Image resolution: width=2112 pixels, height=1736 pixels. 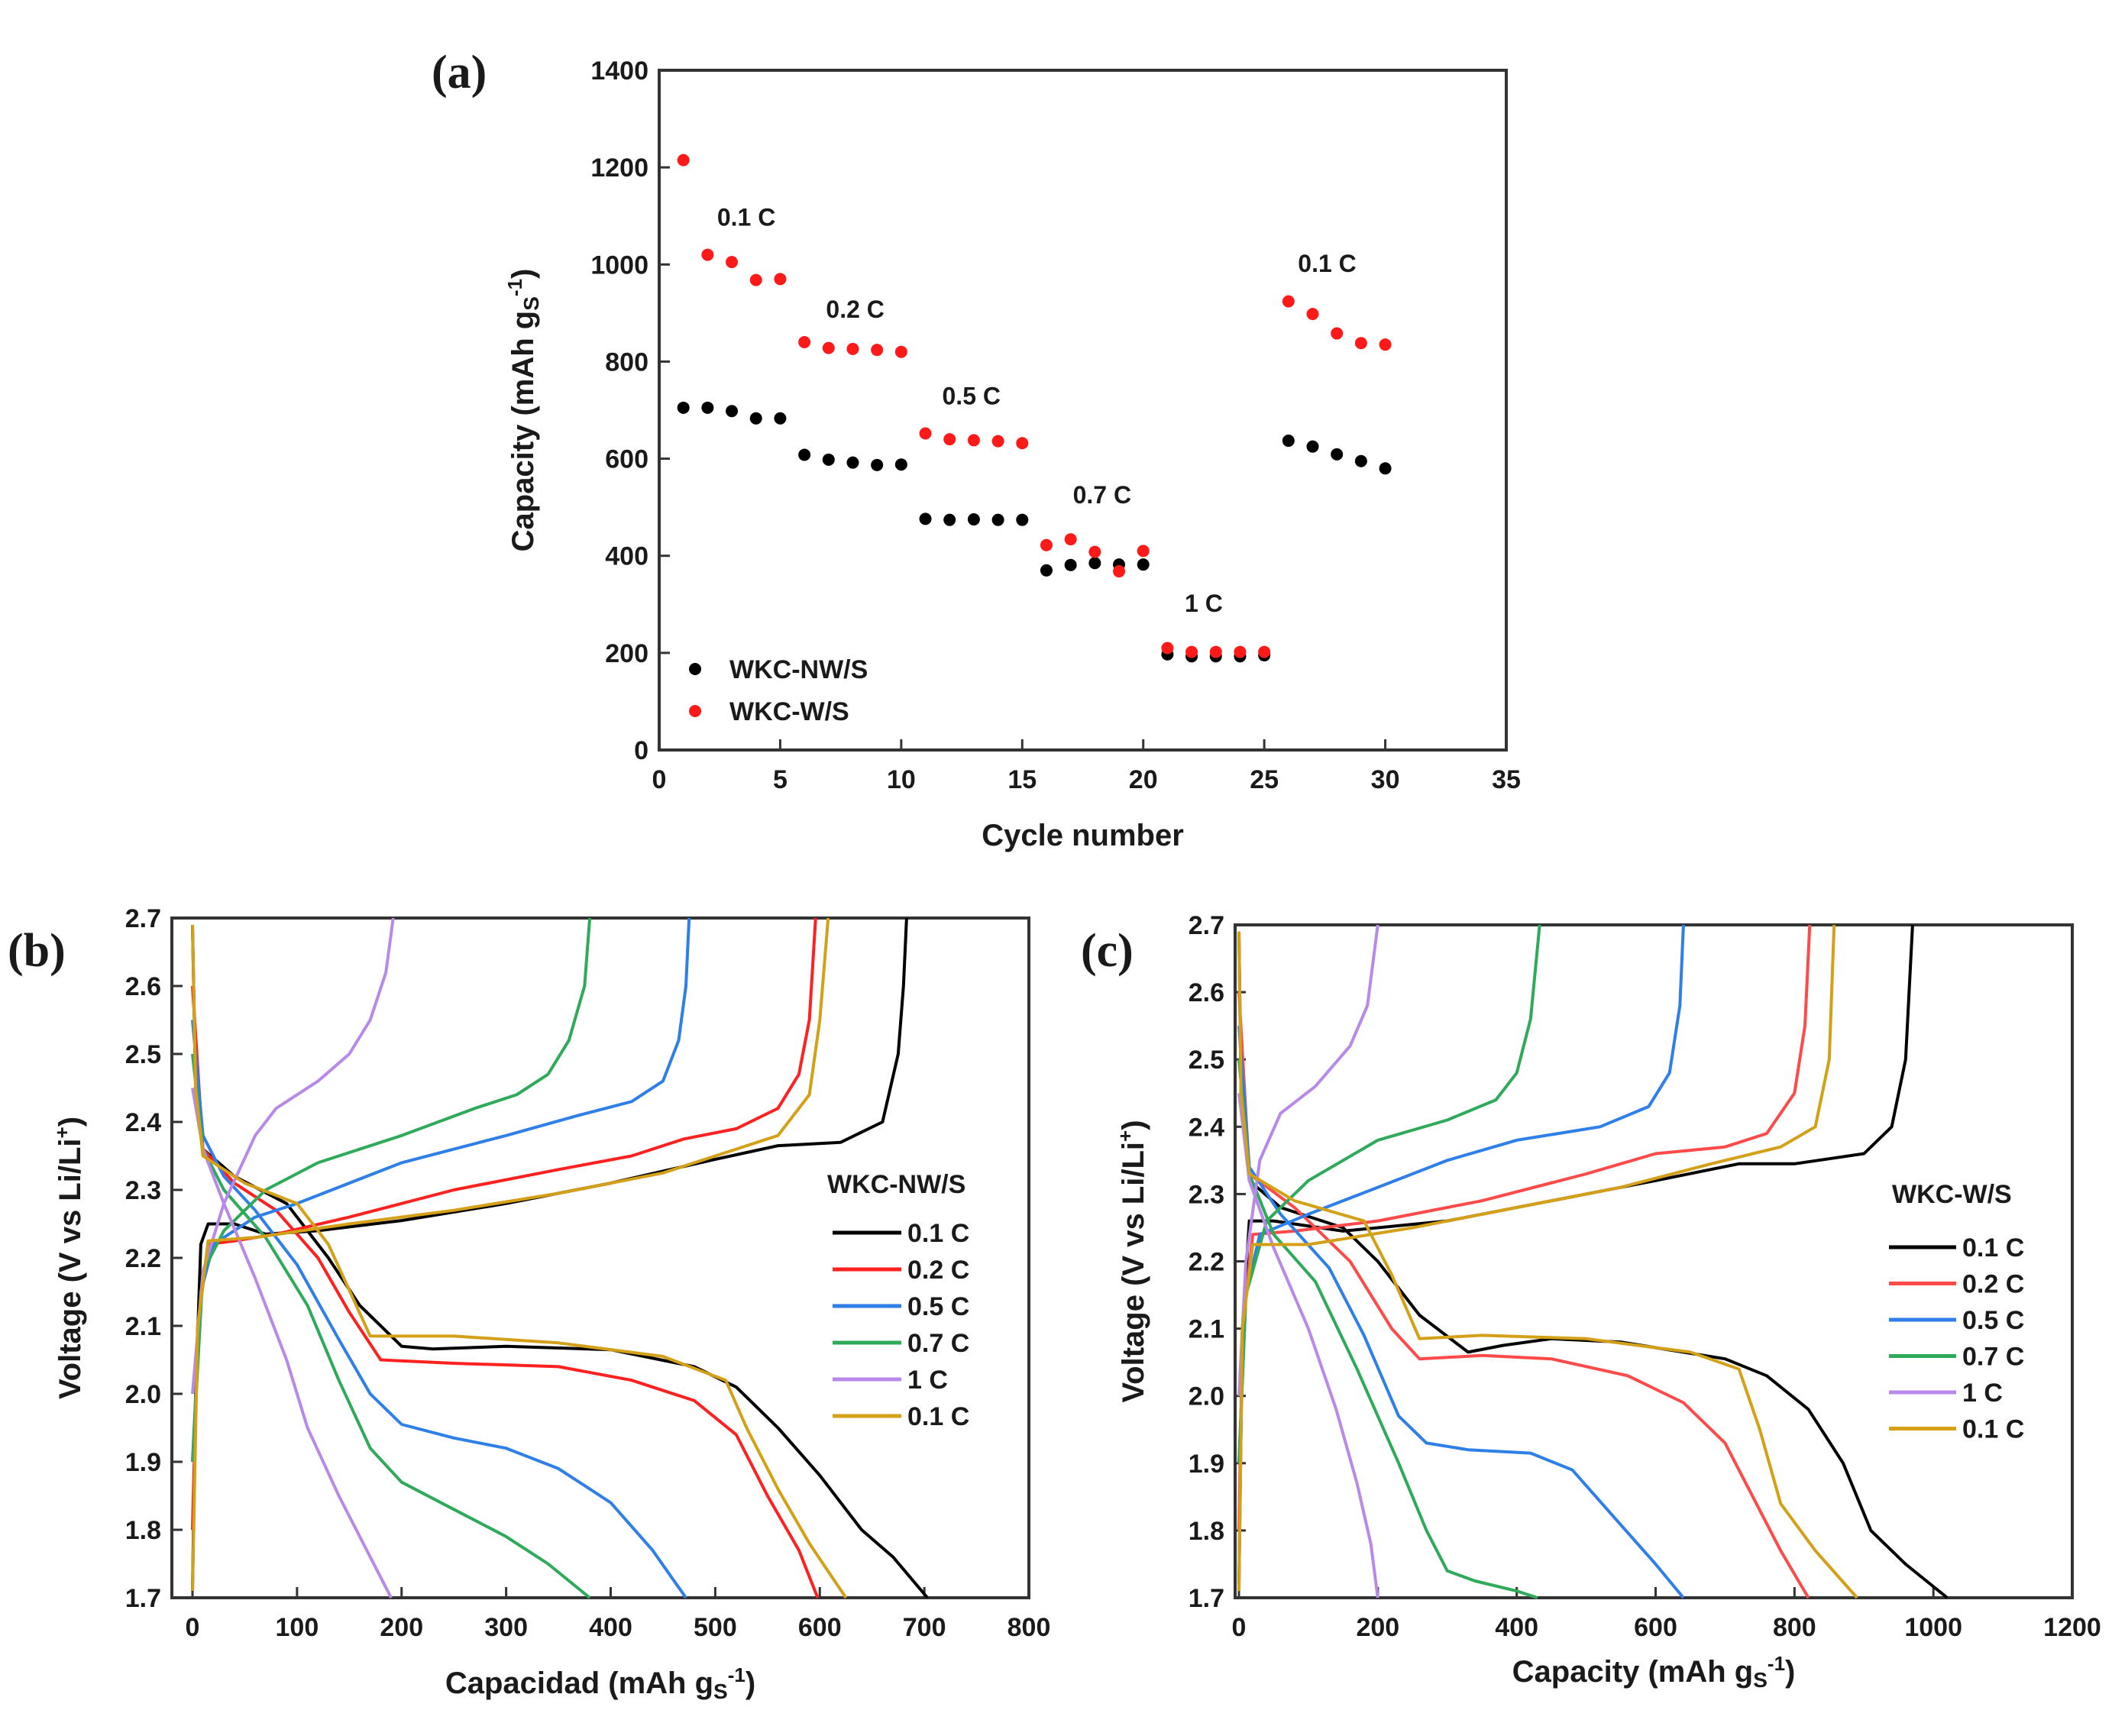 I want to click on legend-label: 0.2 C, so click(x=938, y=1270).